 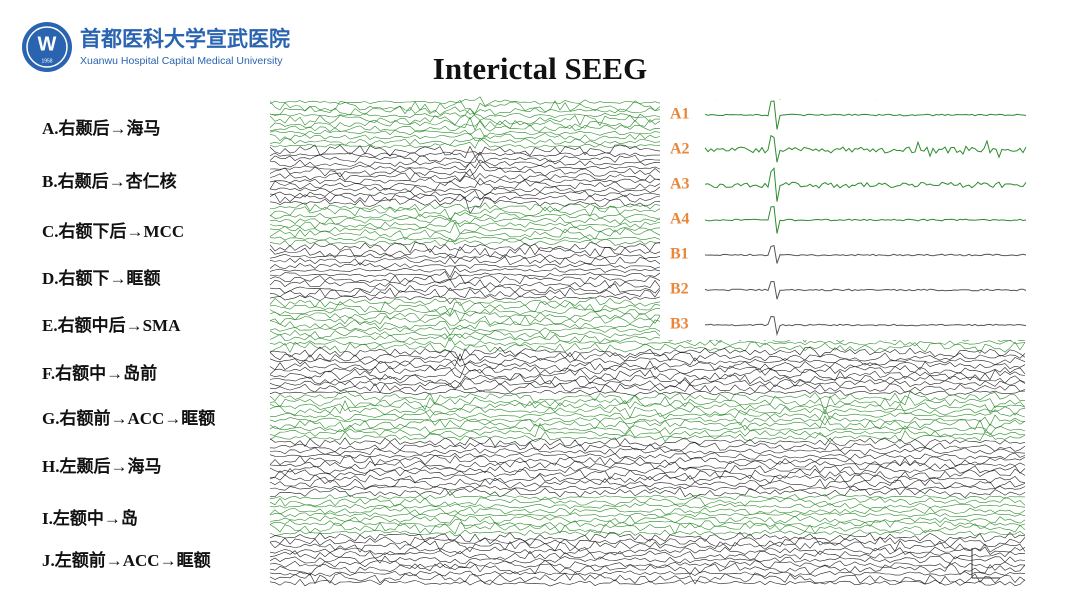 What do you see at coordinates (99, 373) in the screenshot?
I see `region-label: F.右额中→岛前` at bounding box center [99, 373].